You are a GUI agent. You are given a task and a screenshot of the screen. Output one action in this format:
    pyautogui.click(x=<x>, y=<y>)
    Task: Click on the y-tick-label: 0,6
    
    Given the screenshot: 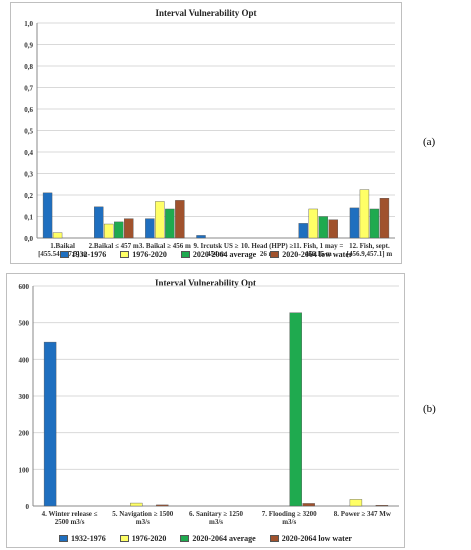 What is the action you would take?
    pyautogui.click(x=28, y=110)
    